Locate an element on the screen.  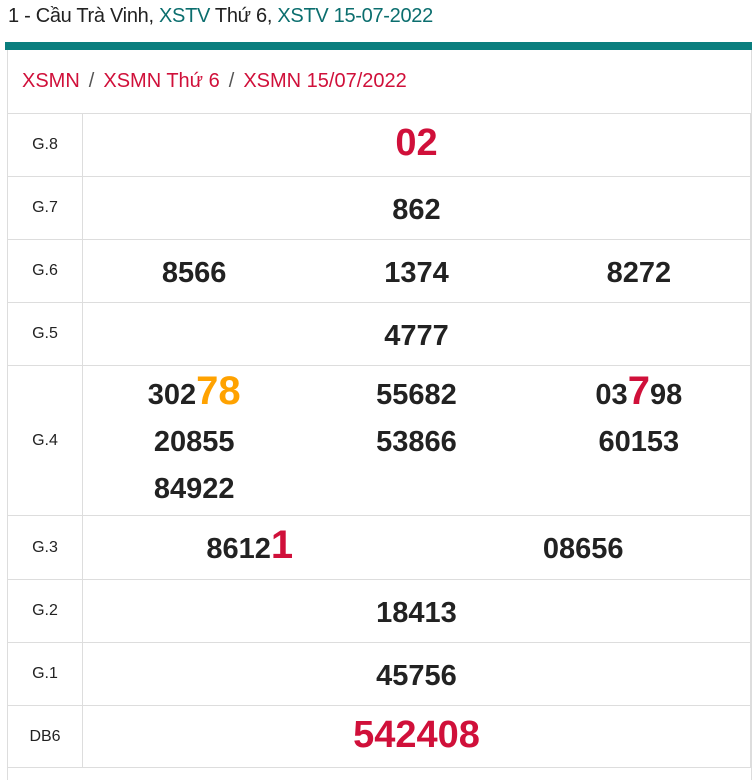
prize-column: 02 is located at coordinates (416, 145).